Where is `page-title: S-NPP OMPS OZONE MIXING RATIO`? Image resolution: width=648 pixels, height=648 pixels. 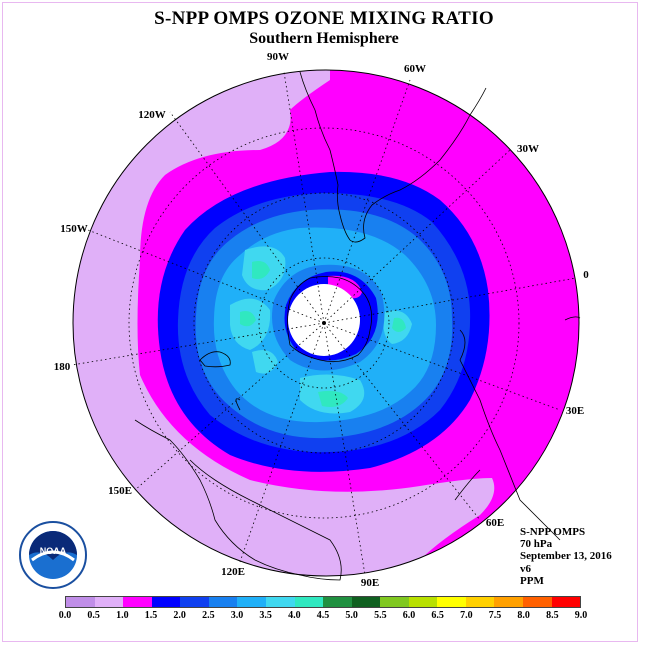 page-title: S-NPP OMPS OZONE MIXING RATIO is located at coordinates (324, 18).